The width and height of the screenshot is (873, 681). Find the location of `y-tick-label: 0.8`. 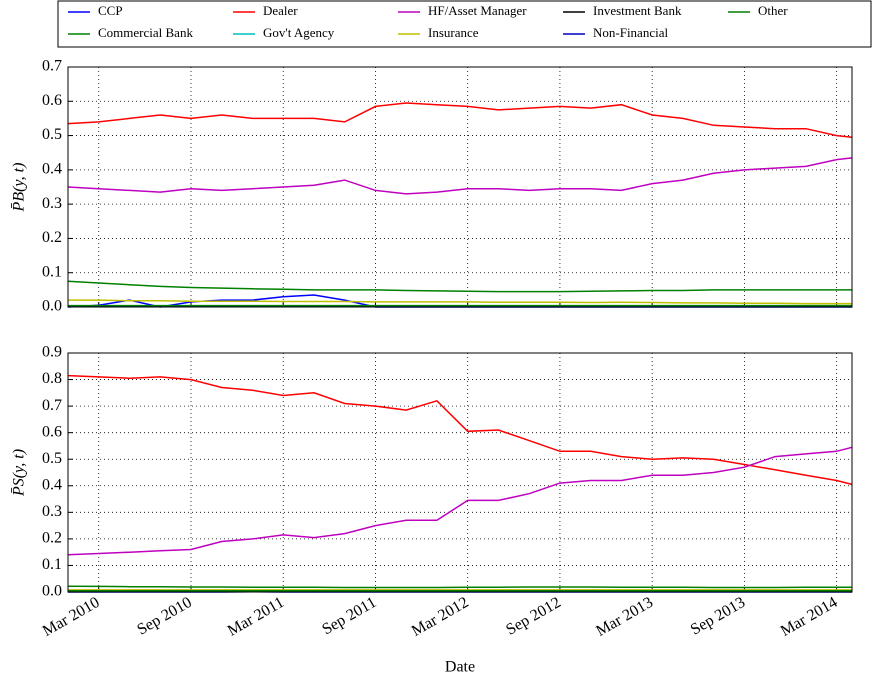

y-tick-label: 0.8 is located at coordinates (52, 378).